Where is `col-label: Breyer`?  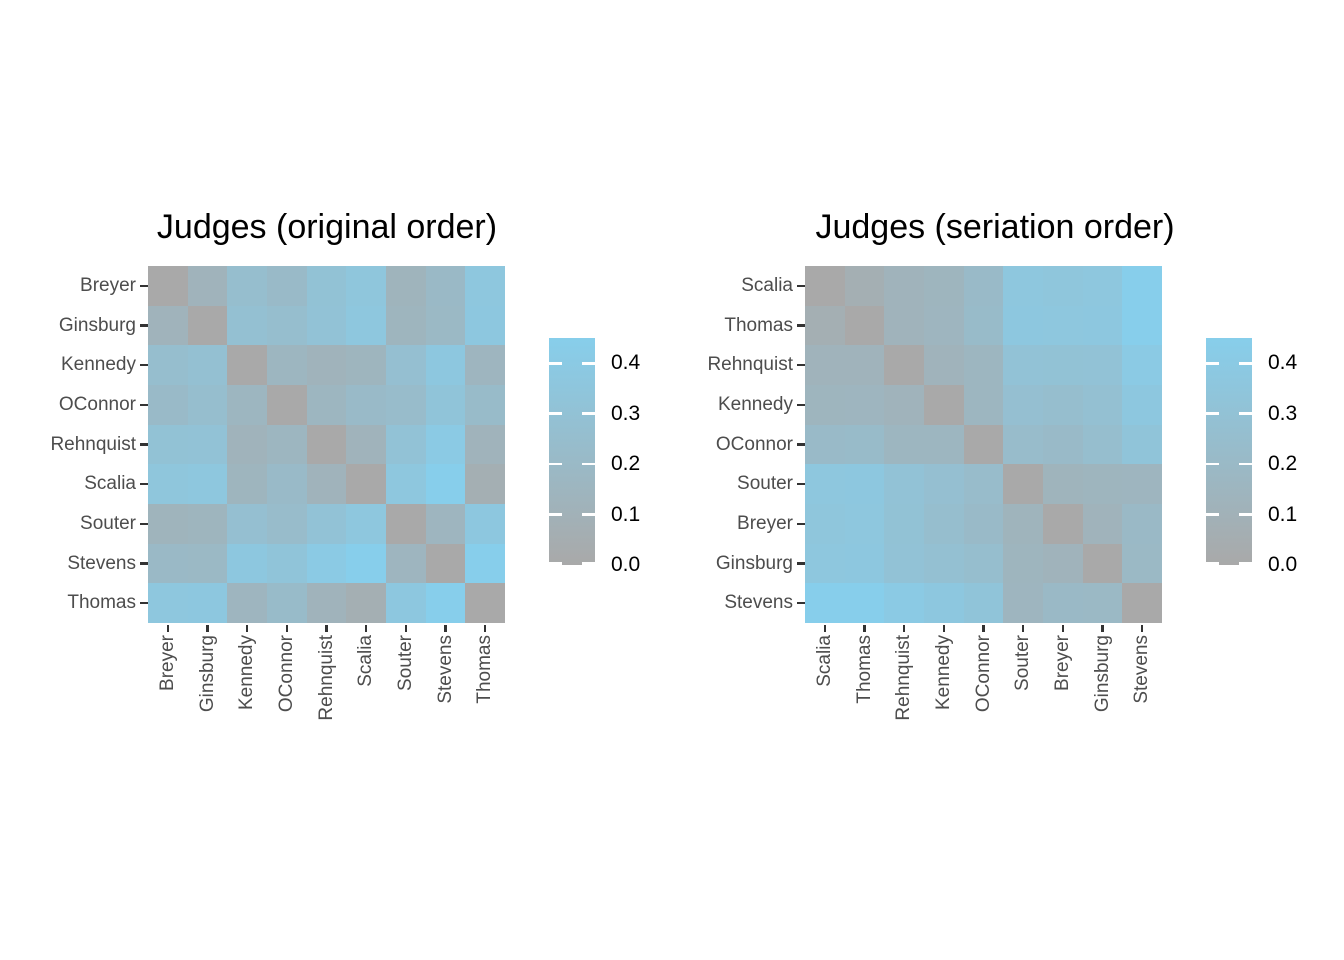 col-label: Breyer is located at coordinates (1062, 663).